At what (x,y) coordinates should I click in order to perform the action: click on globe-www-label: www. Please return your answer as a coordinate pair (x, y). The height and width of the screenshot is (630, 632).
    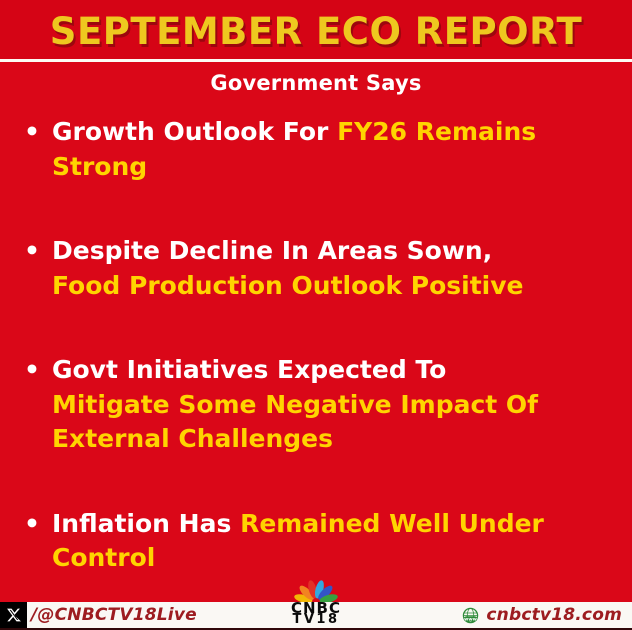
    Looking at the image, I should click on (471, 619).